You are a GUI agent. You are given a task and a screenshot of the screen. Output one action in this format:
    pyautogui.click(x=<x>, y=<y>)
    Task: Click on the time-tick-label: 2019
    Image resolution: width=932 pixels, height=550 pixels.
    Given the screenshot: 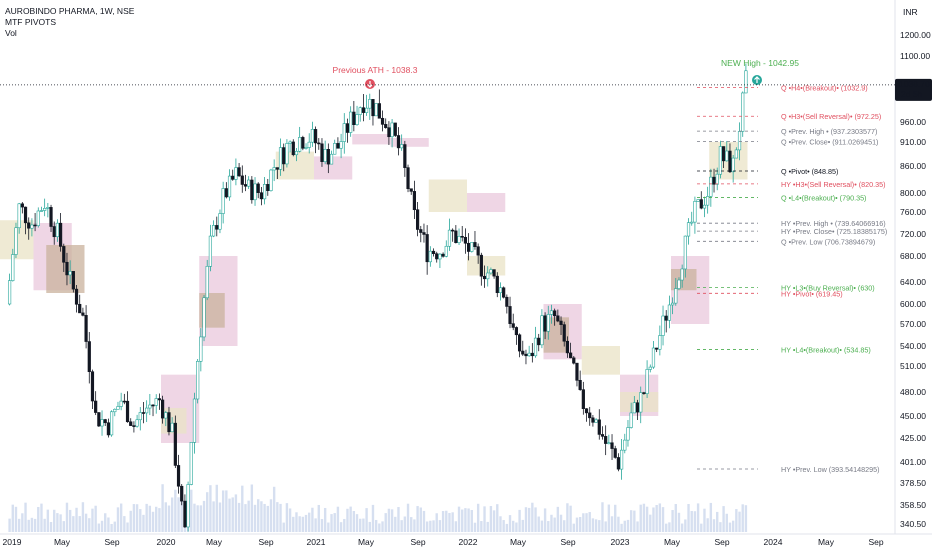 What is the action you would take?
    pyautogui.click(x=12, y=542)
    